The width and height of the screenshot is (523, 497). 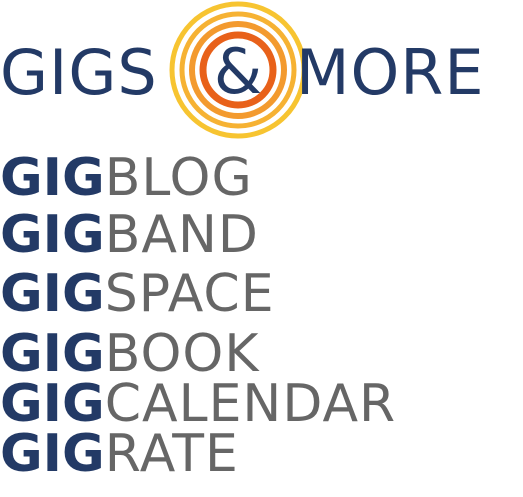 I want to click on gig-row-rate: GIGRATE, so click(x=119, y=454).